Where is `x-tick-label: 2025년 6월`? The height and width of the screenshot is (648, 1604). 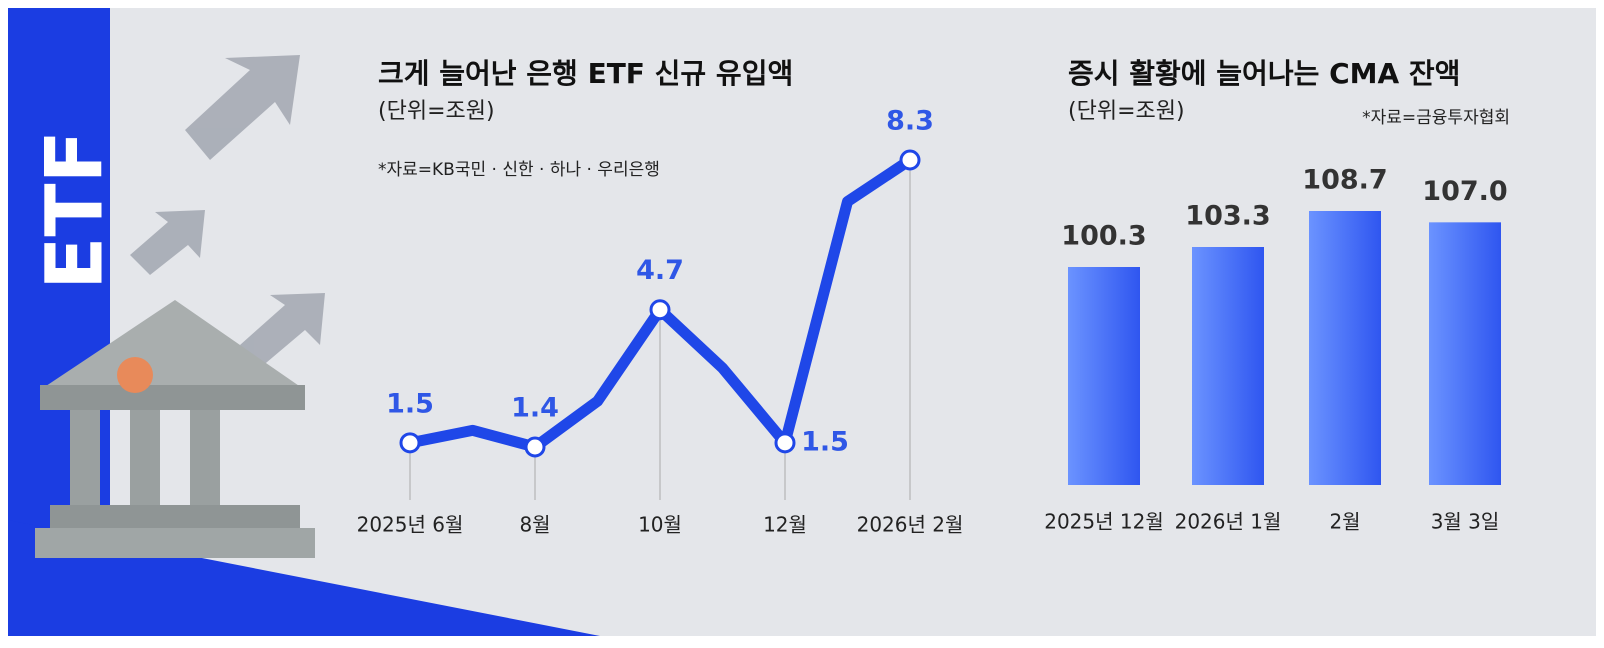
x-tick-label: 2025년 6월 is located at coordinates (410, 525).